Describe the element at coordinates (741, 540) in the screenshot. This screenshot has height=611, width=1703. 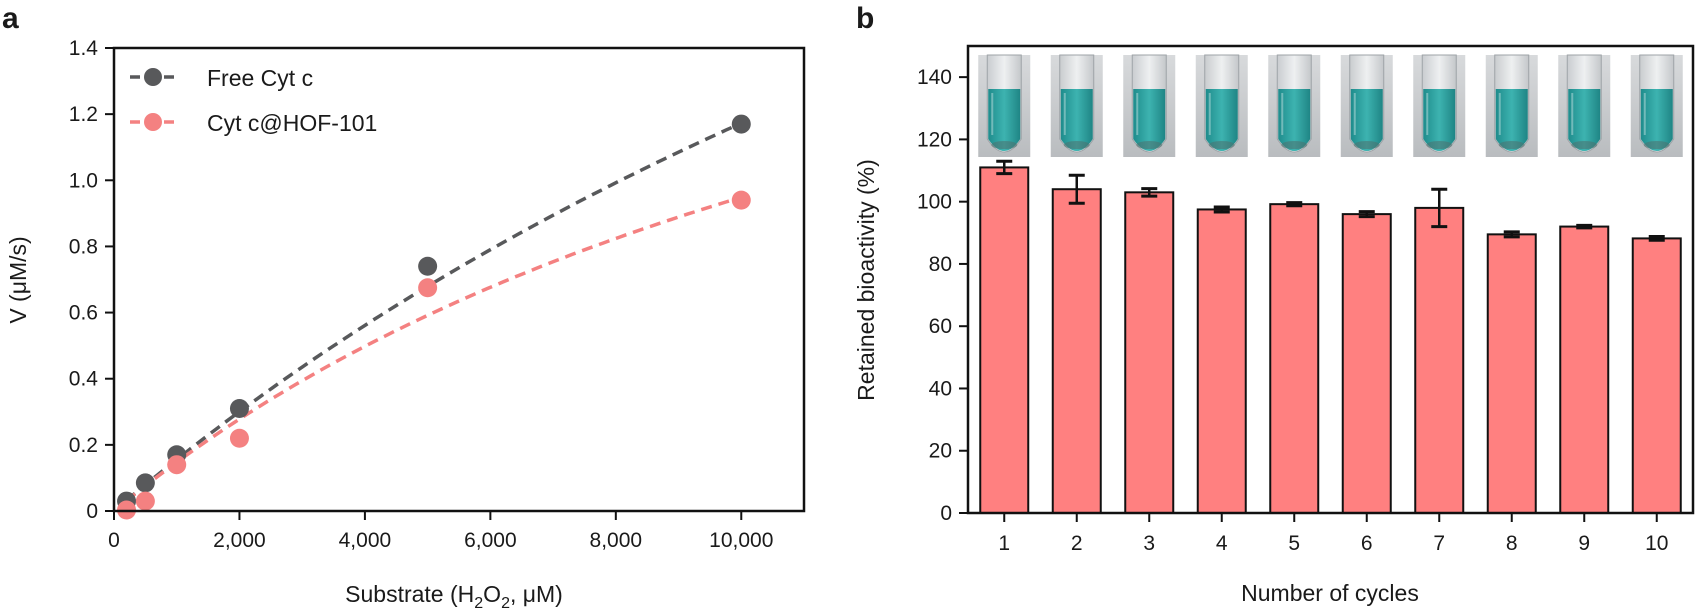
I see `panel-a-x-tick-label: 10,000` at that location.